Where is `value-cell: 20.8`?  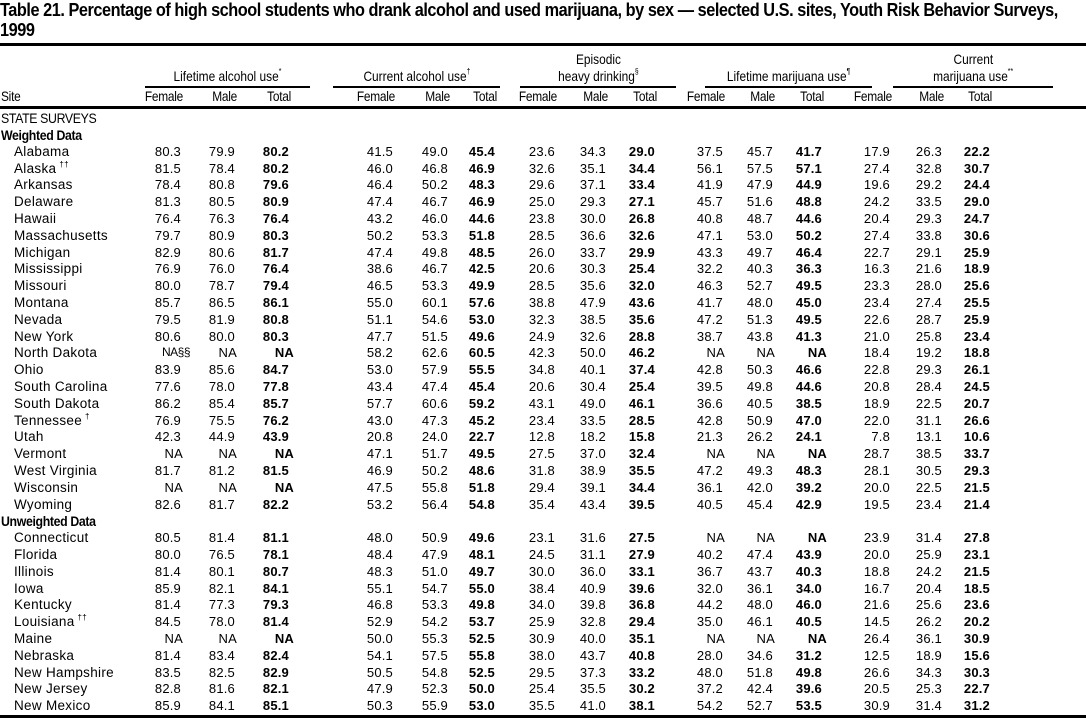 value-cell: 20.8 is located at coordinates (876, 386).